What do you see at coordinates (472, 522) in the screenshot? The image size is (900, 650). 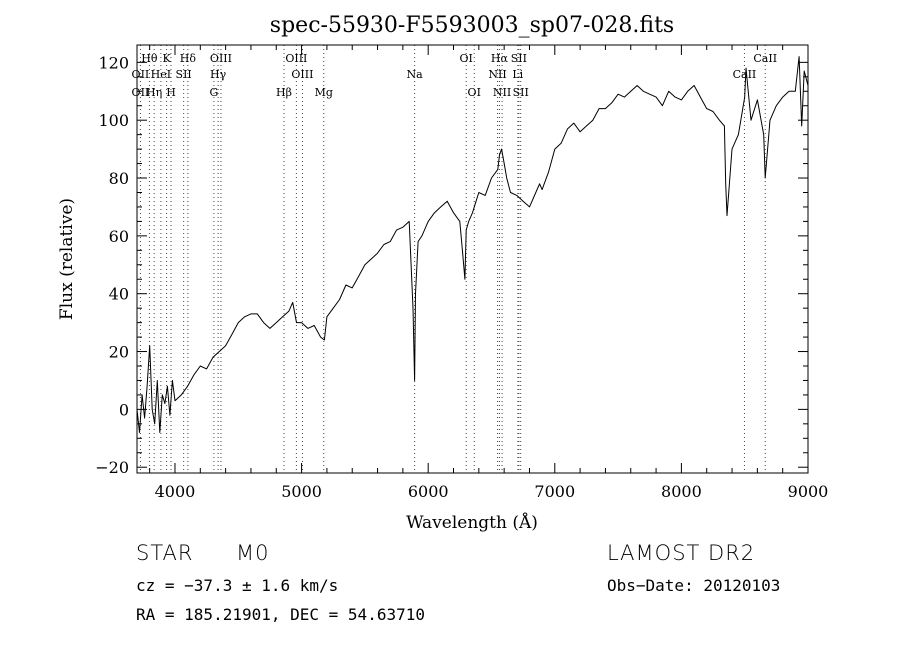 I see `x-axis-label: Wavelength (Å)` at bounding box center [472, 522].